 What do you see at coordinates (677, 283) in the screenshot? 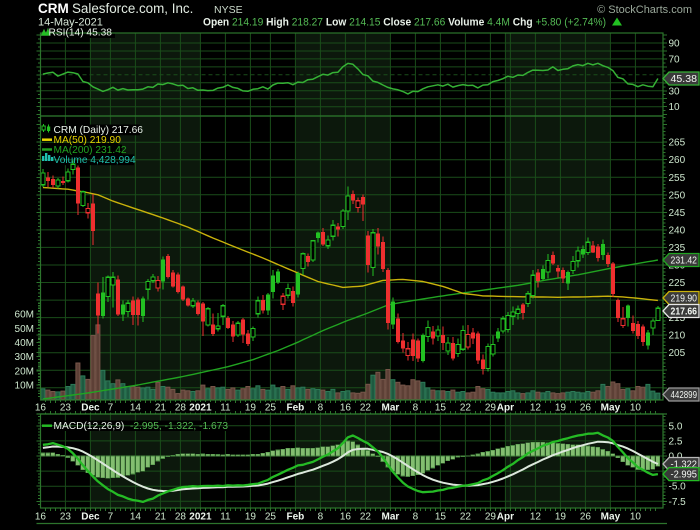
I see `svg-text: 225` at bounding box center [677, 283].